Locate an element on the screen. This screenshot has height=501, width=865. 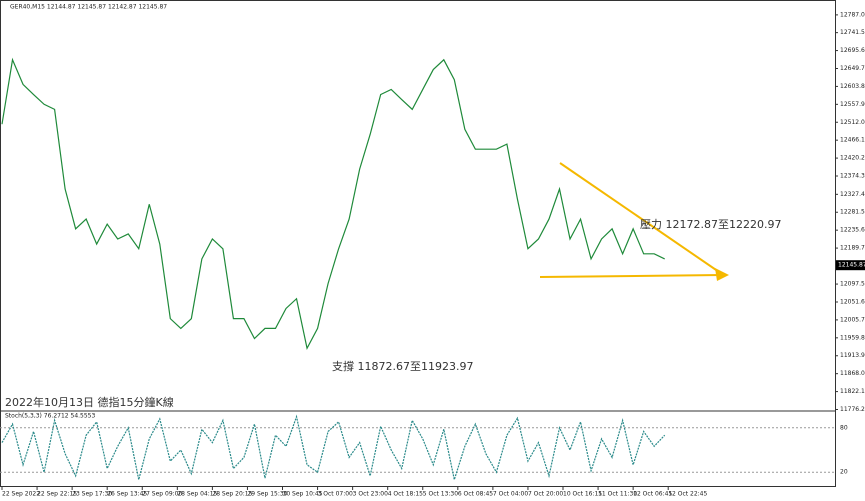
y-tick-label: 11913.95 is located at coordinates (852, 355).